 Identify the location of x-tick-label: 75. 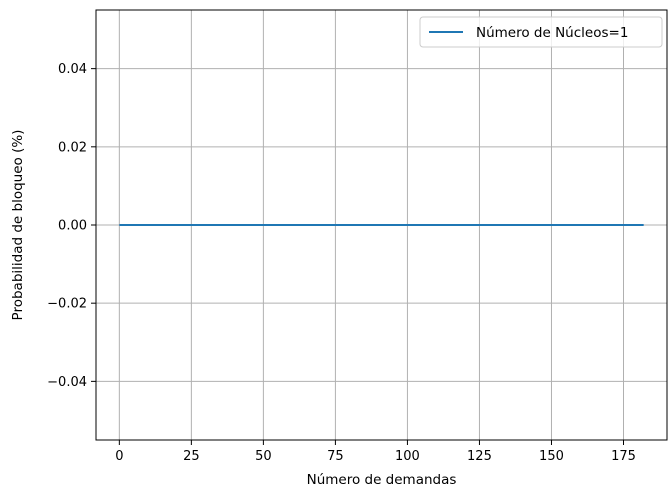
(335, 456).